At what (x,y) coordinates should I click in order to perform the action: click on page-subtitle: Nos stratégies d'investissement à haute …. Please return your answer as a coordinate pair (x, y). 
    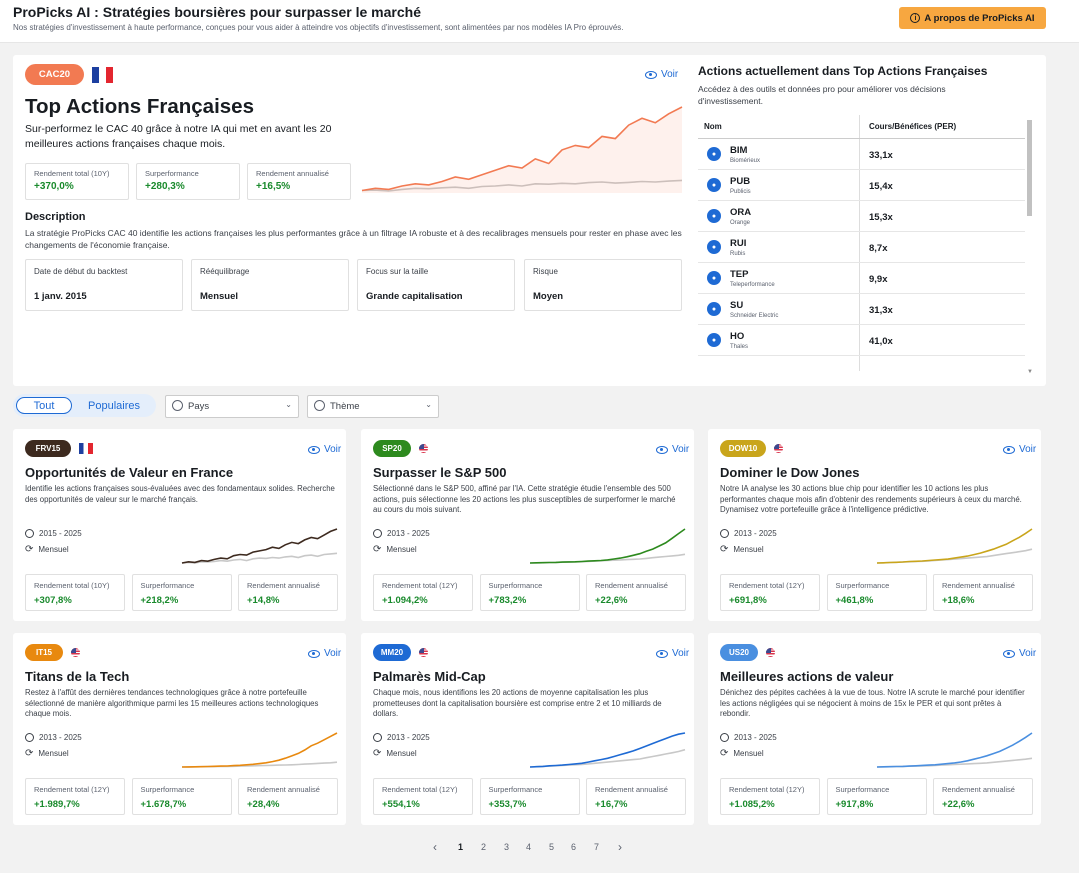
    Looking at the image, I should click on (318, 27).